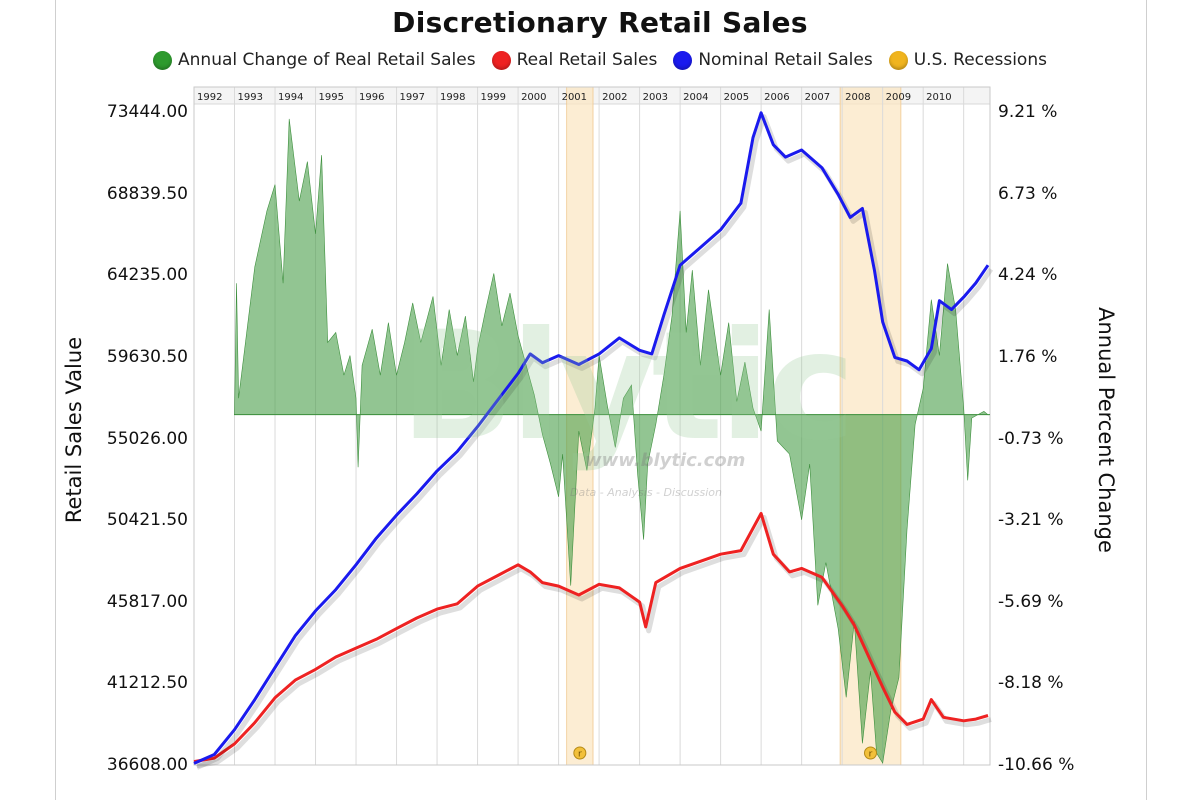  What do you see at coordinates (1031, 601) in the screenshot?
I see `y-tick-label-right: -5.69 %` at bounding box center [1031, 601].